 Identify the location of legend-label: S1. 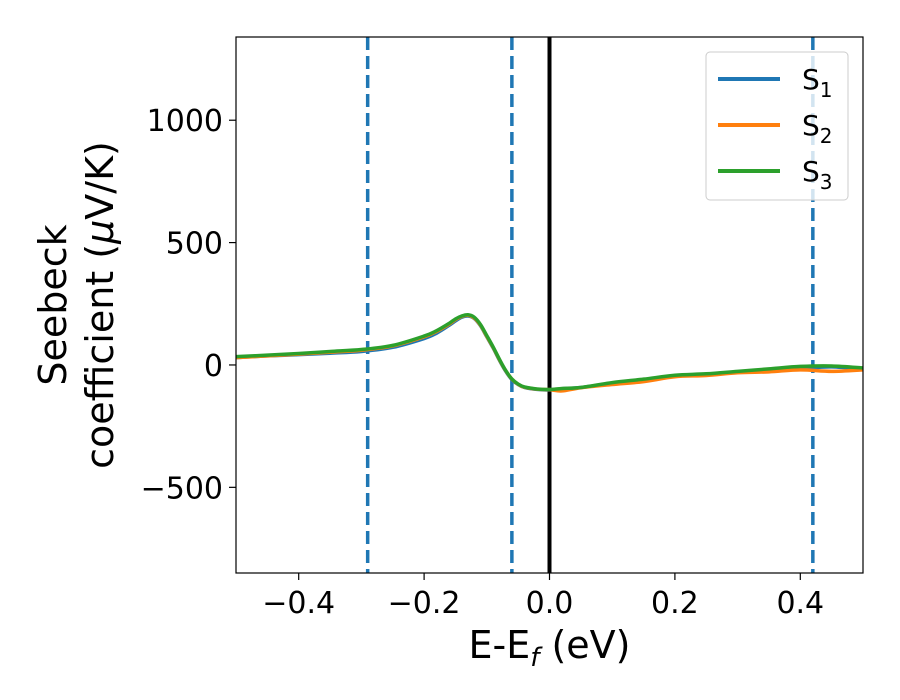
(817, 82).